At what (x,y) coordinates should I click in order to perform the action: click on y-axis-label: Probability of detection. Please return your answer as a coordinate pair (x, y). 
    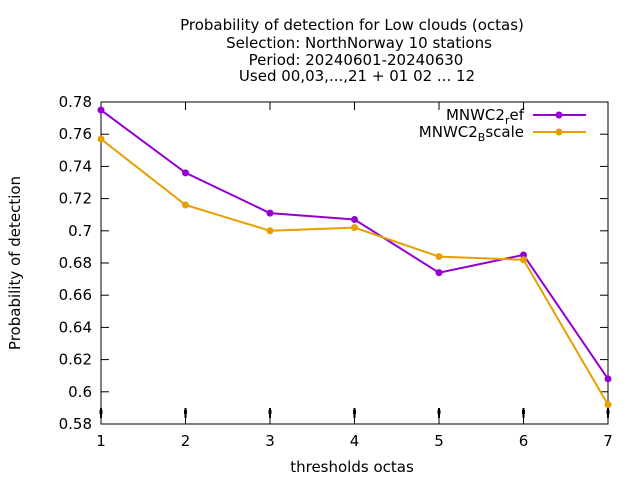
    Looking at the image, I should click on (15, 263).